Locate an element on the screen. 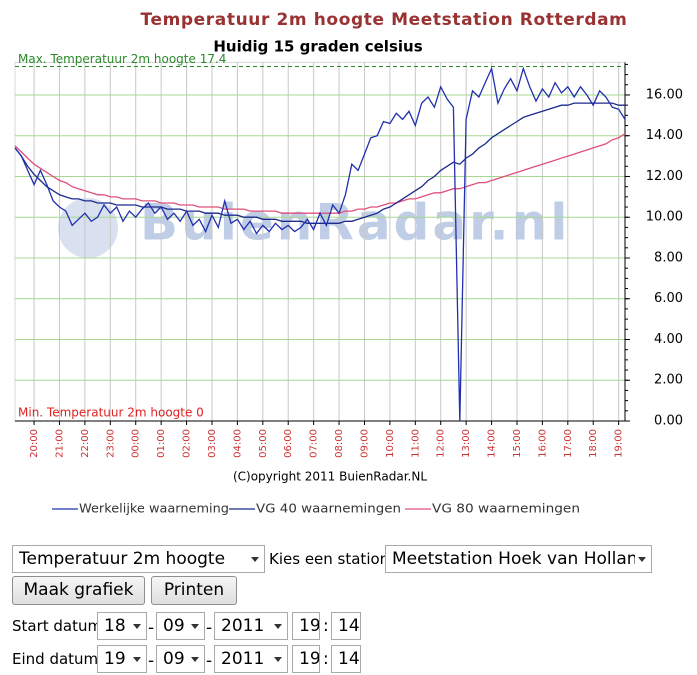 The height and width of the screenshot is (675, 697). x-tick-label: 13:00 is located at coordinates (466, 443).